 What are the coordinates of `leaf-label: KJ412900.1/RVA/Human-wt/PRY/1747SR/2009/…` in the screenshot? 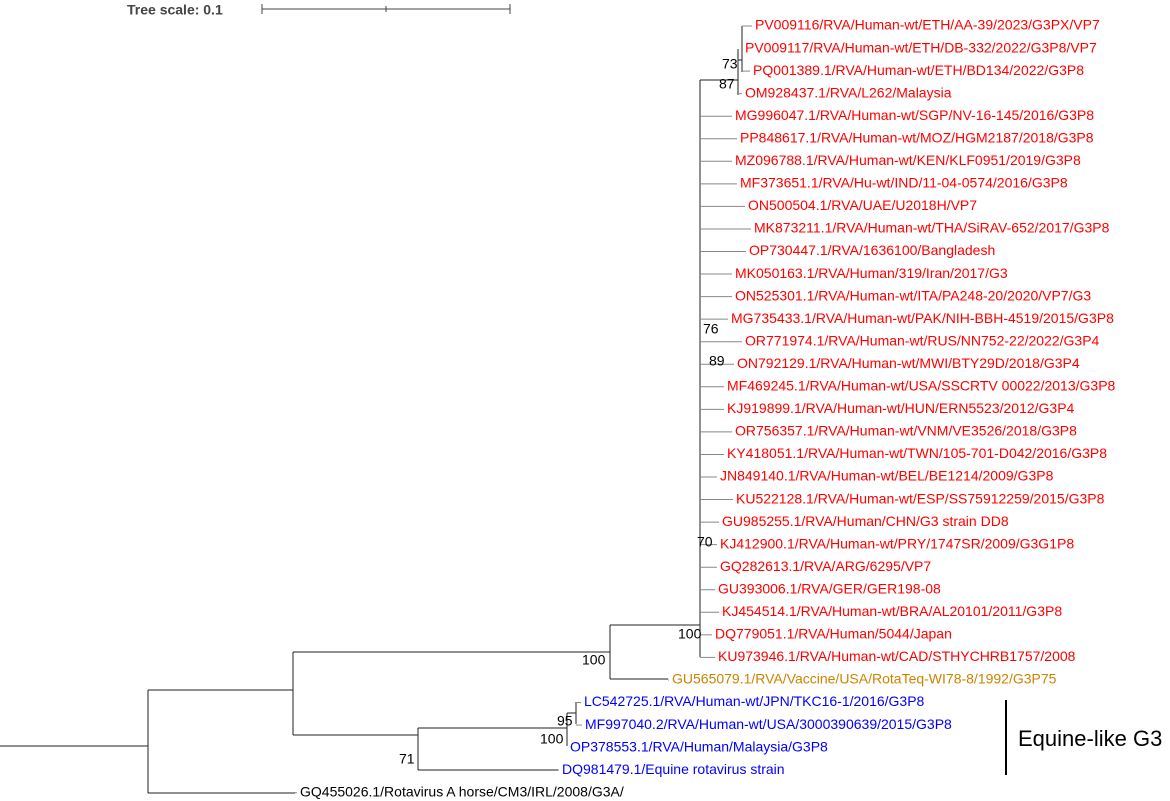 It's located at (897, 543).